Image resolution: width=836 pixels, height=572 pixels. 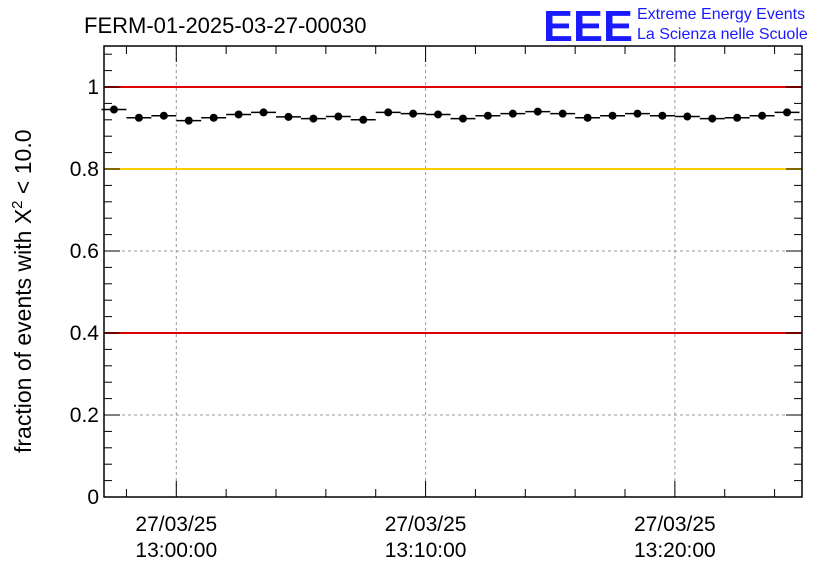 I want to click on logo-mark: EEE, so click(x=588, y=26).